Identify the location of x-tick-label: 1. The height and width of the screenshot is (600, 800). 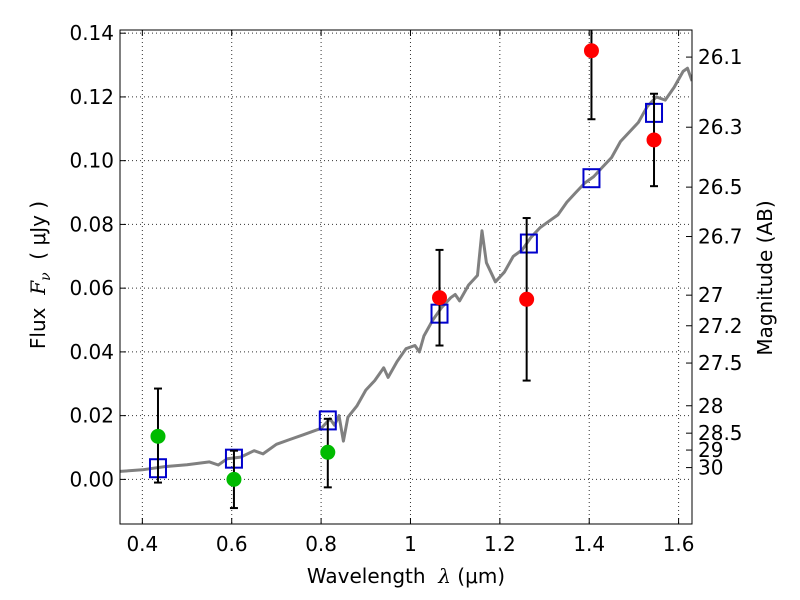
(410, 544).